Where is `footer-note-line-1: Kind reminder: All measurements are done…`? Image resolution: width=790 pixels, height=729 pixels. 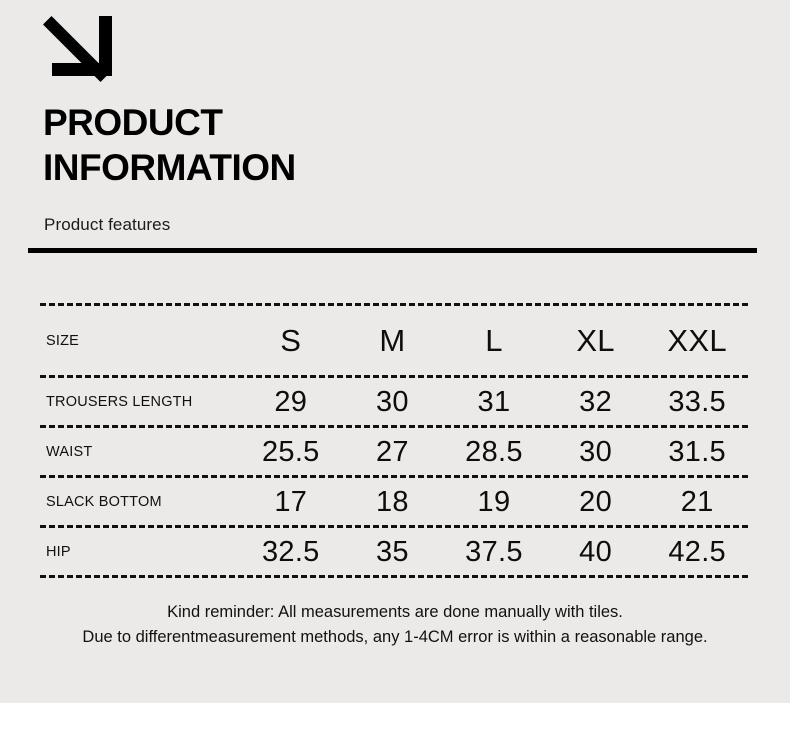
footer-note-line-1: Kind reminder: All measurements are done… is located at coordinates (395, 612).